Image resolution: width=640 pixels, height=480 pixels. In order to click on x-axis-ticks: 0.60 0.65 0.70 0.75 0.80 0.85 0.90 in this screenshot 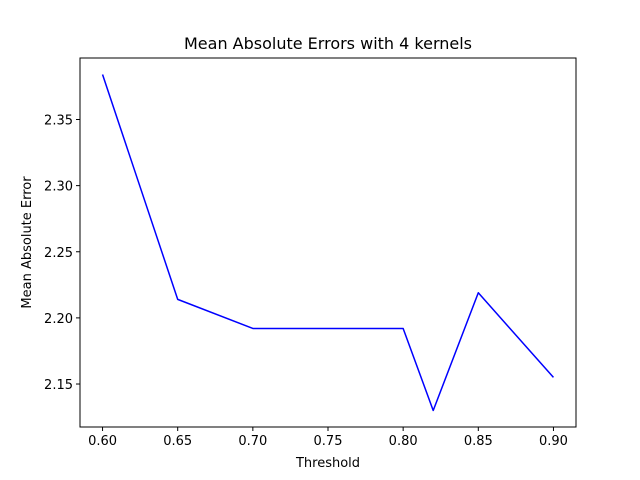, I will do `click(328, 438)`.